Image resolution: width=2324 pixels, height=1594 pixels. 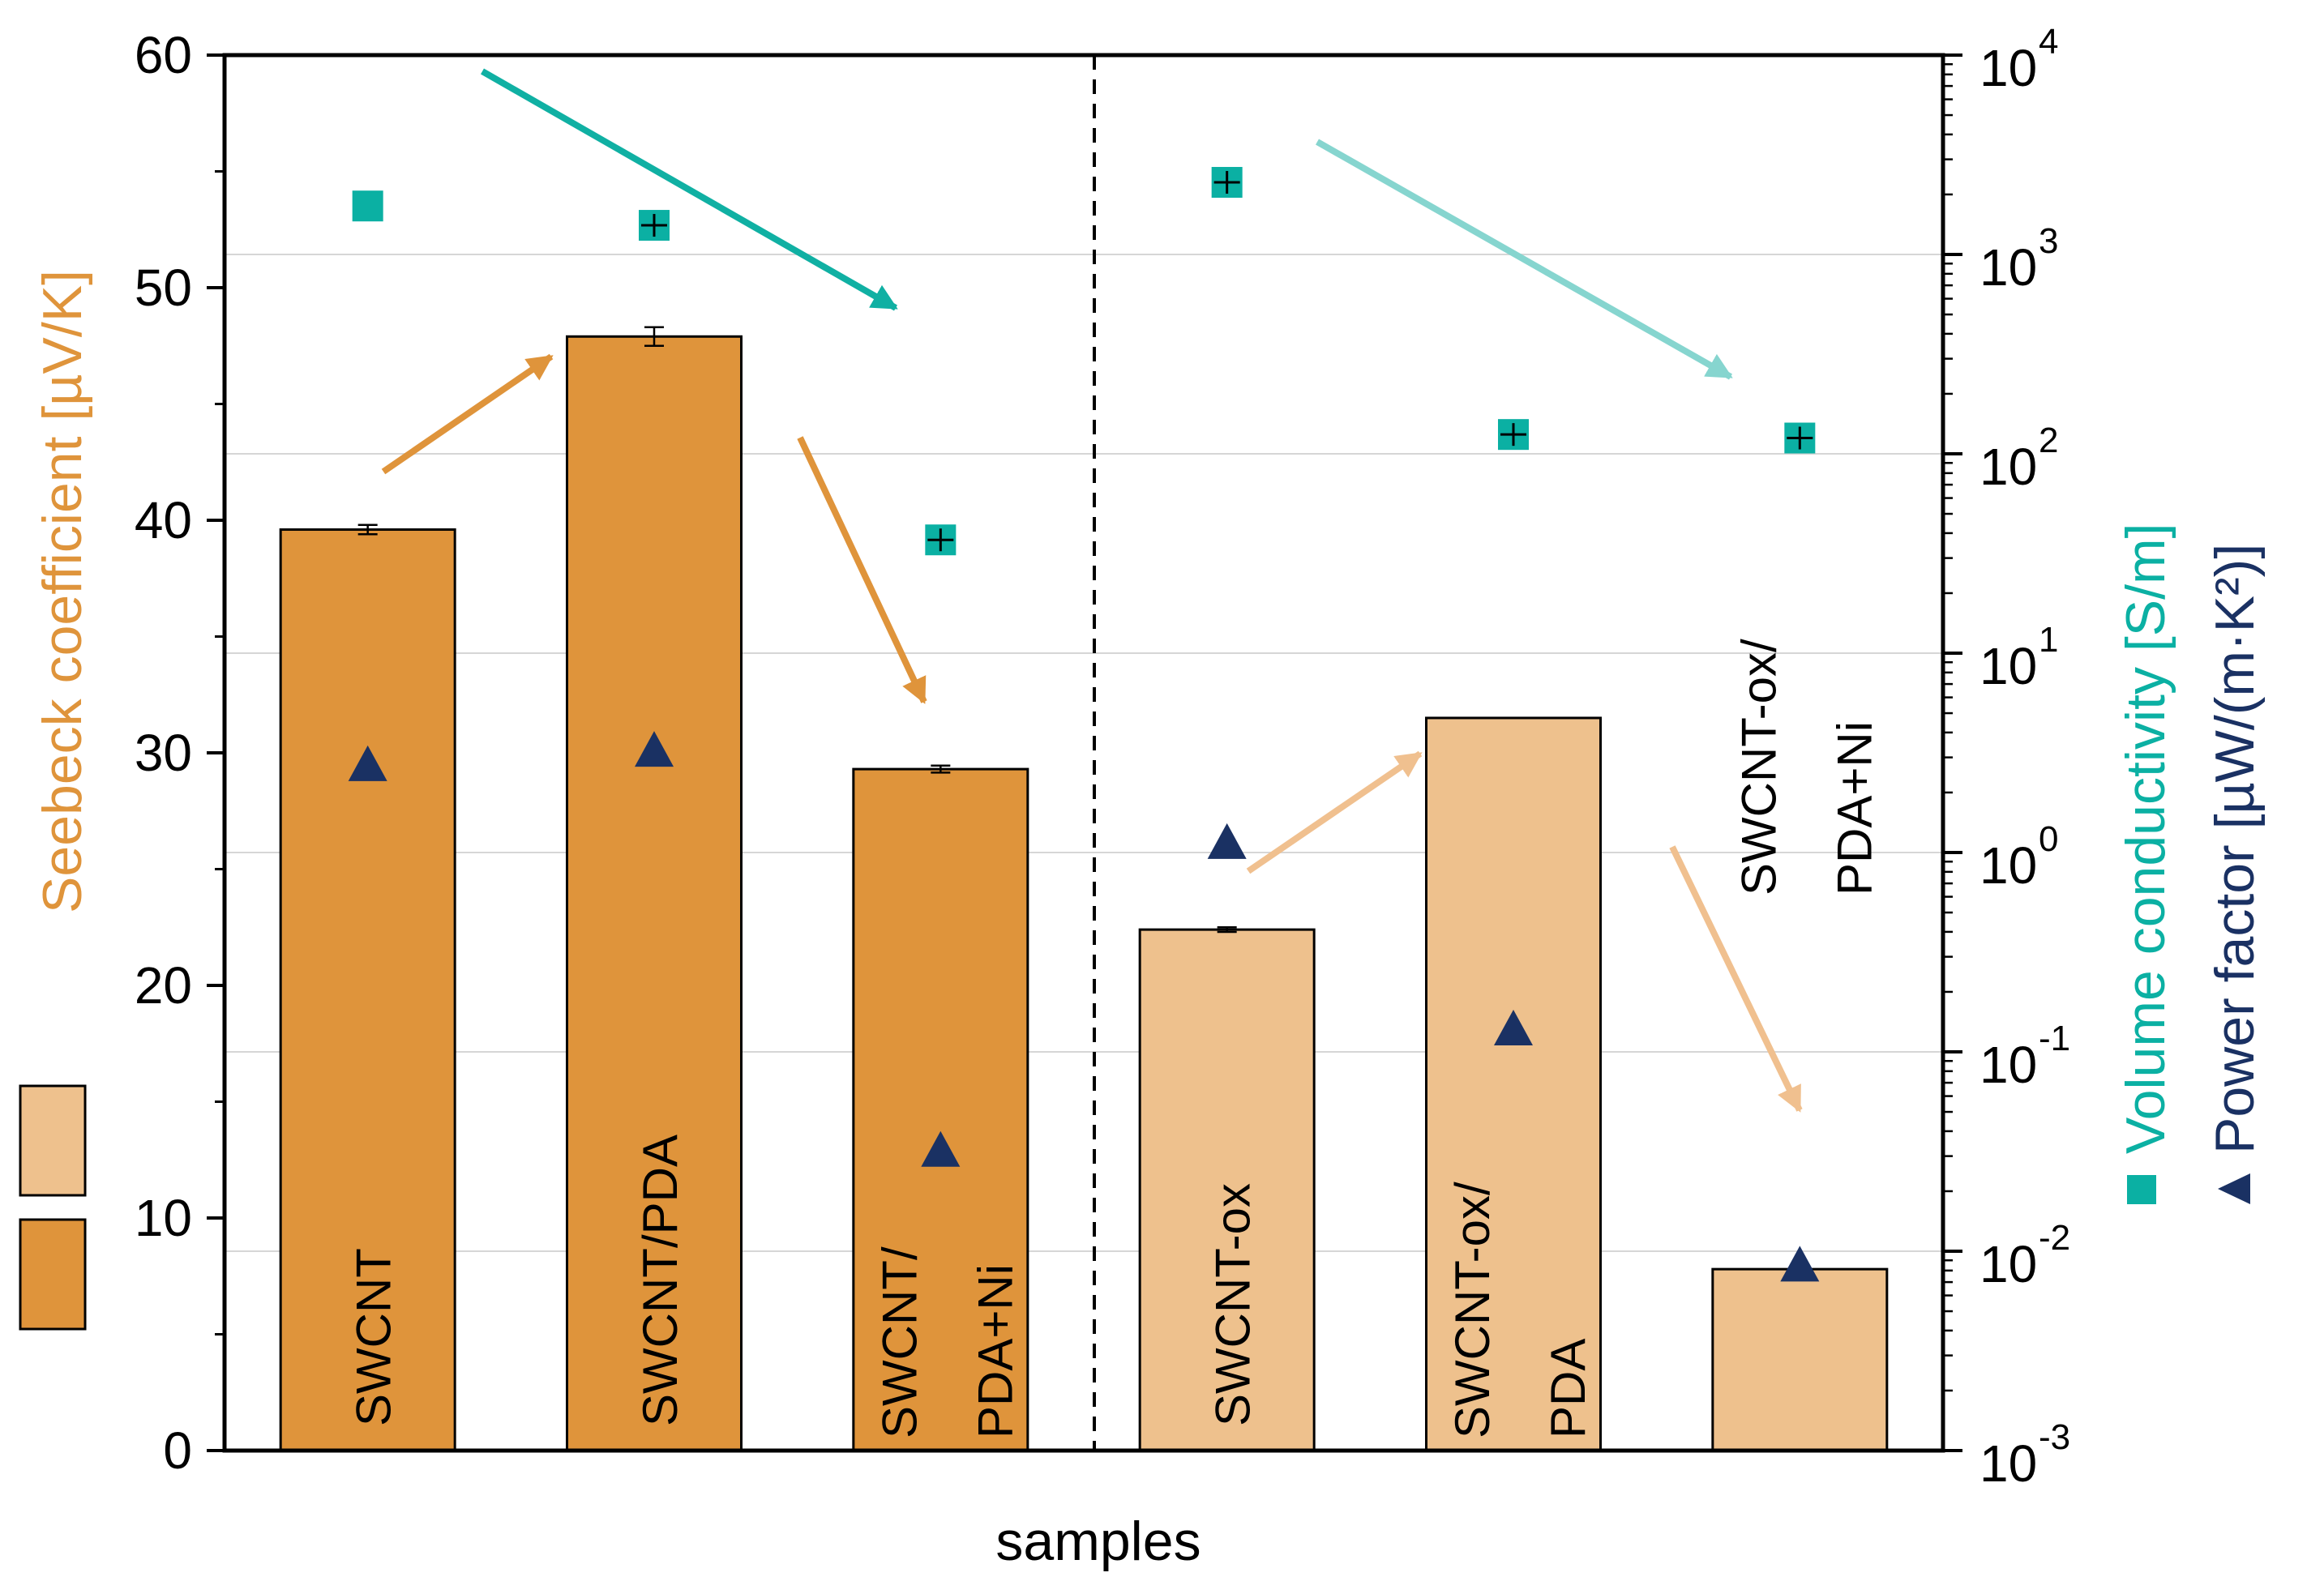 What do you see at coordinates (163, 55) in the screenshot?
I see `left-tick-label: 60` at bounding box center [163, 55].